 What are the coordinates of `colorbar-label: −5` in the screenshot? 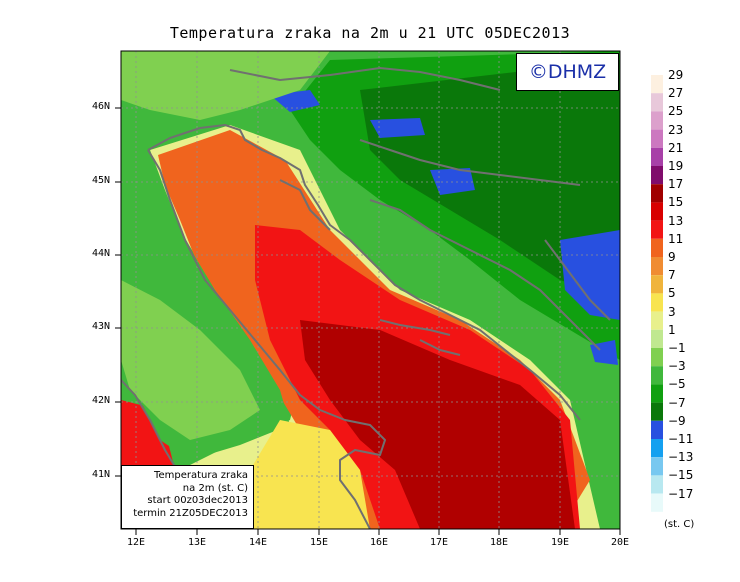 It's located at (677, 384).